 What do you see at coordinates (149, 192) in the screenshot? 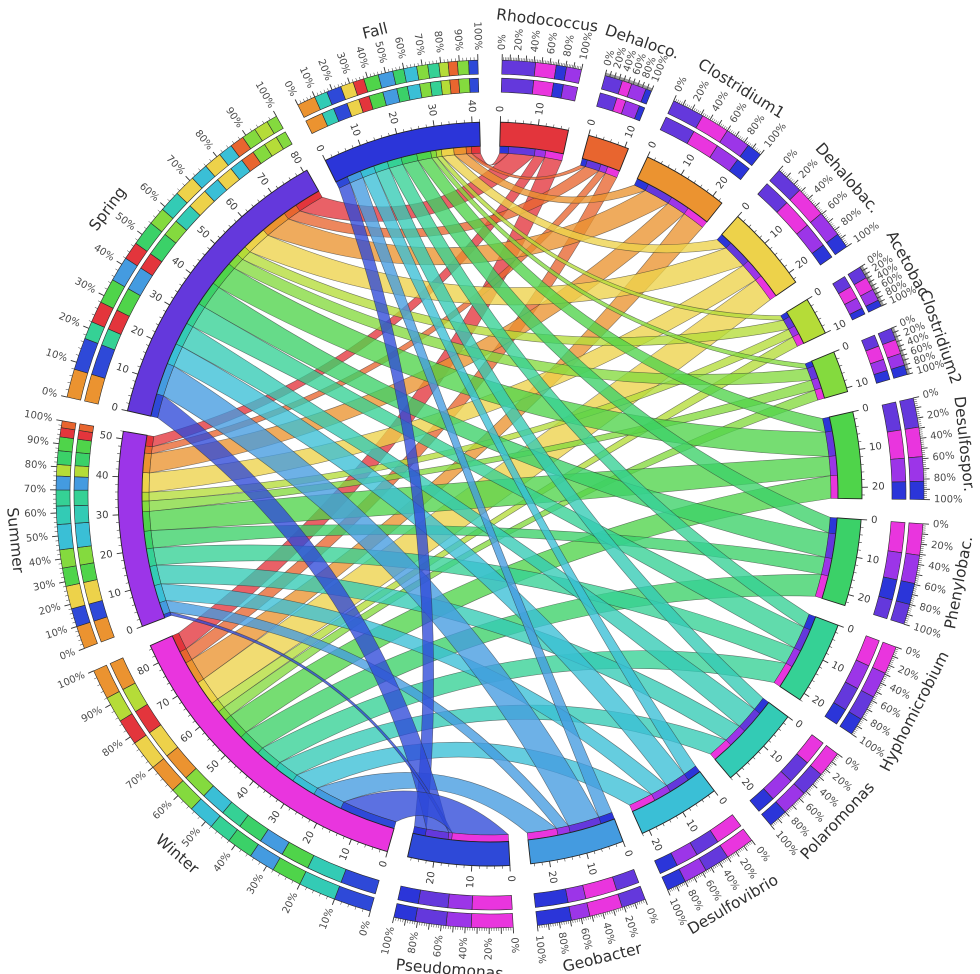
I see `percent-axis-label: 60%` at bounding box center [149, 192].